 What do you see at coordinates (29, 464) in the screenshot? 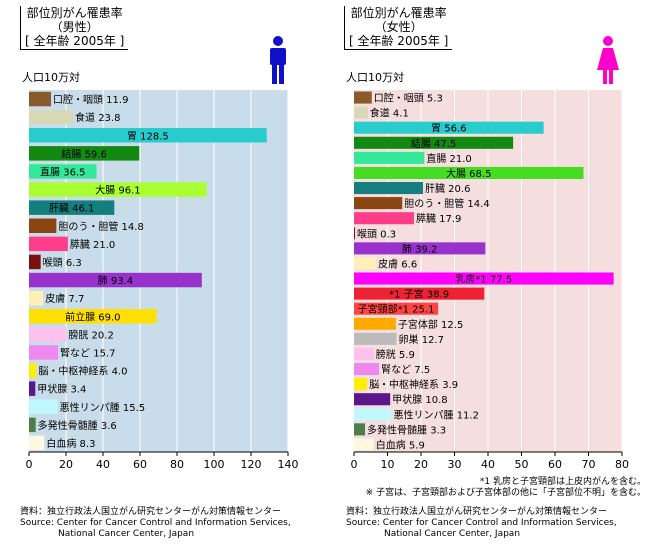
I see `male-tick-label: 0` at bounding box center [29, 464].